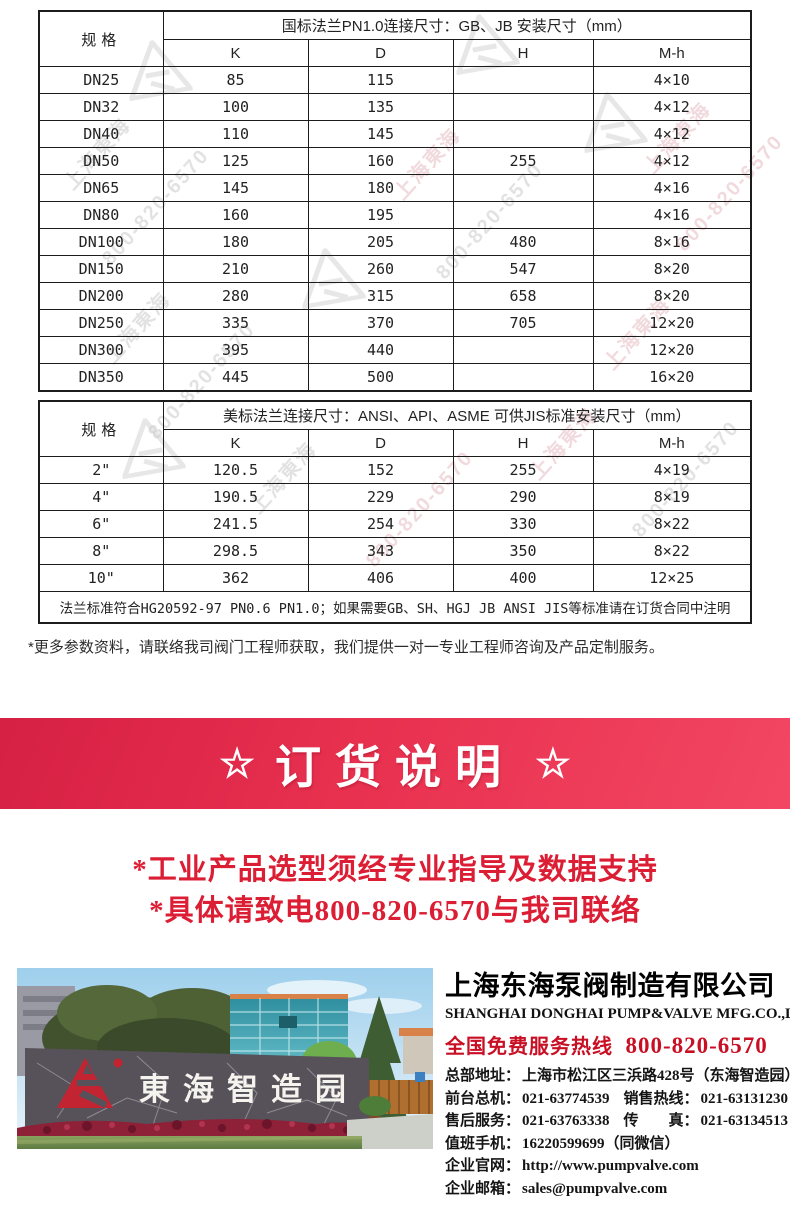  Describe the element at coordinates (380, 350) in the screenshot. I see `value-cell: 440` at that location.